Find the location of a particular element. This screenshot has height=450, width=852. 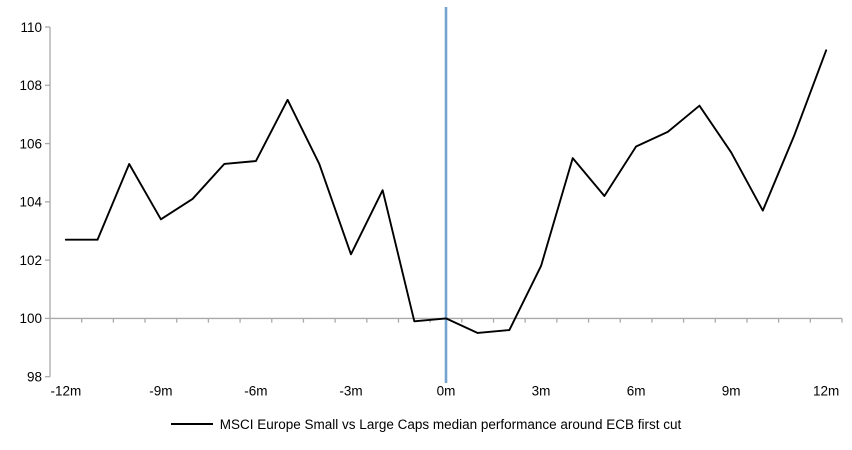

x-axis-tick-label: -3m is located at coordinates (350, 391).